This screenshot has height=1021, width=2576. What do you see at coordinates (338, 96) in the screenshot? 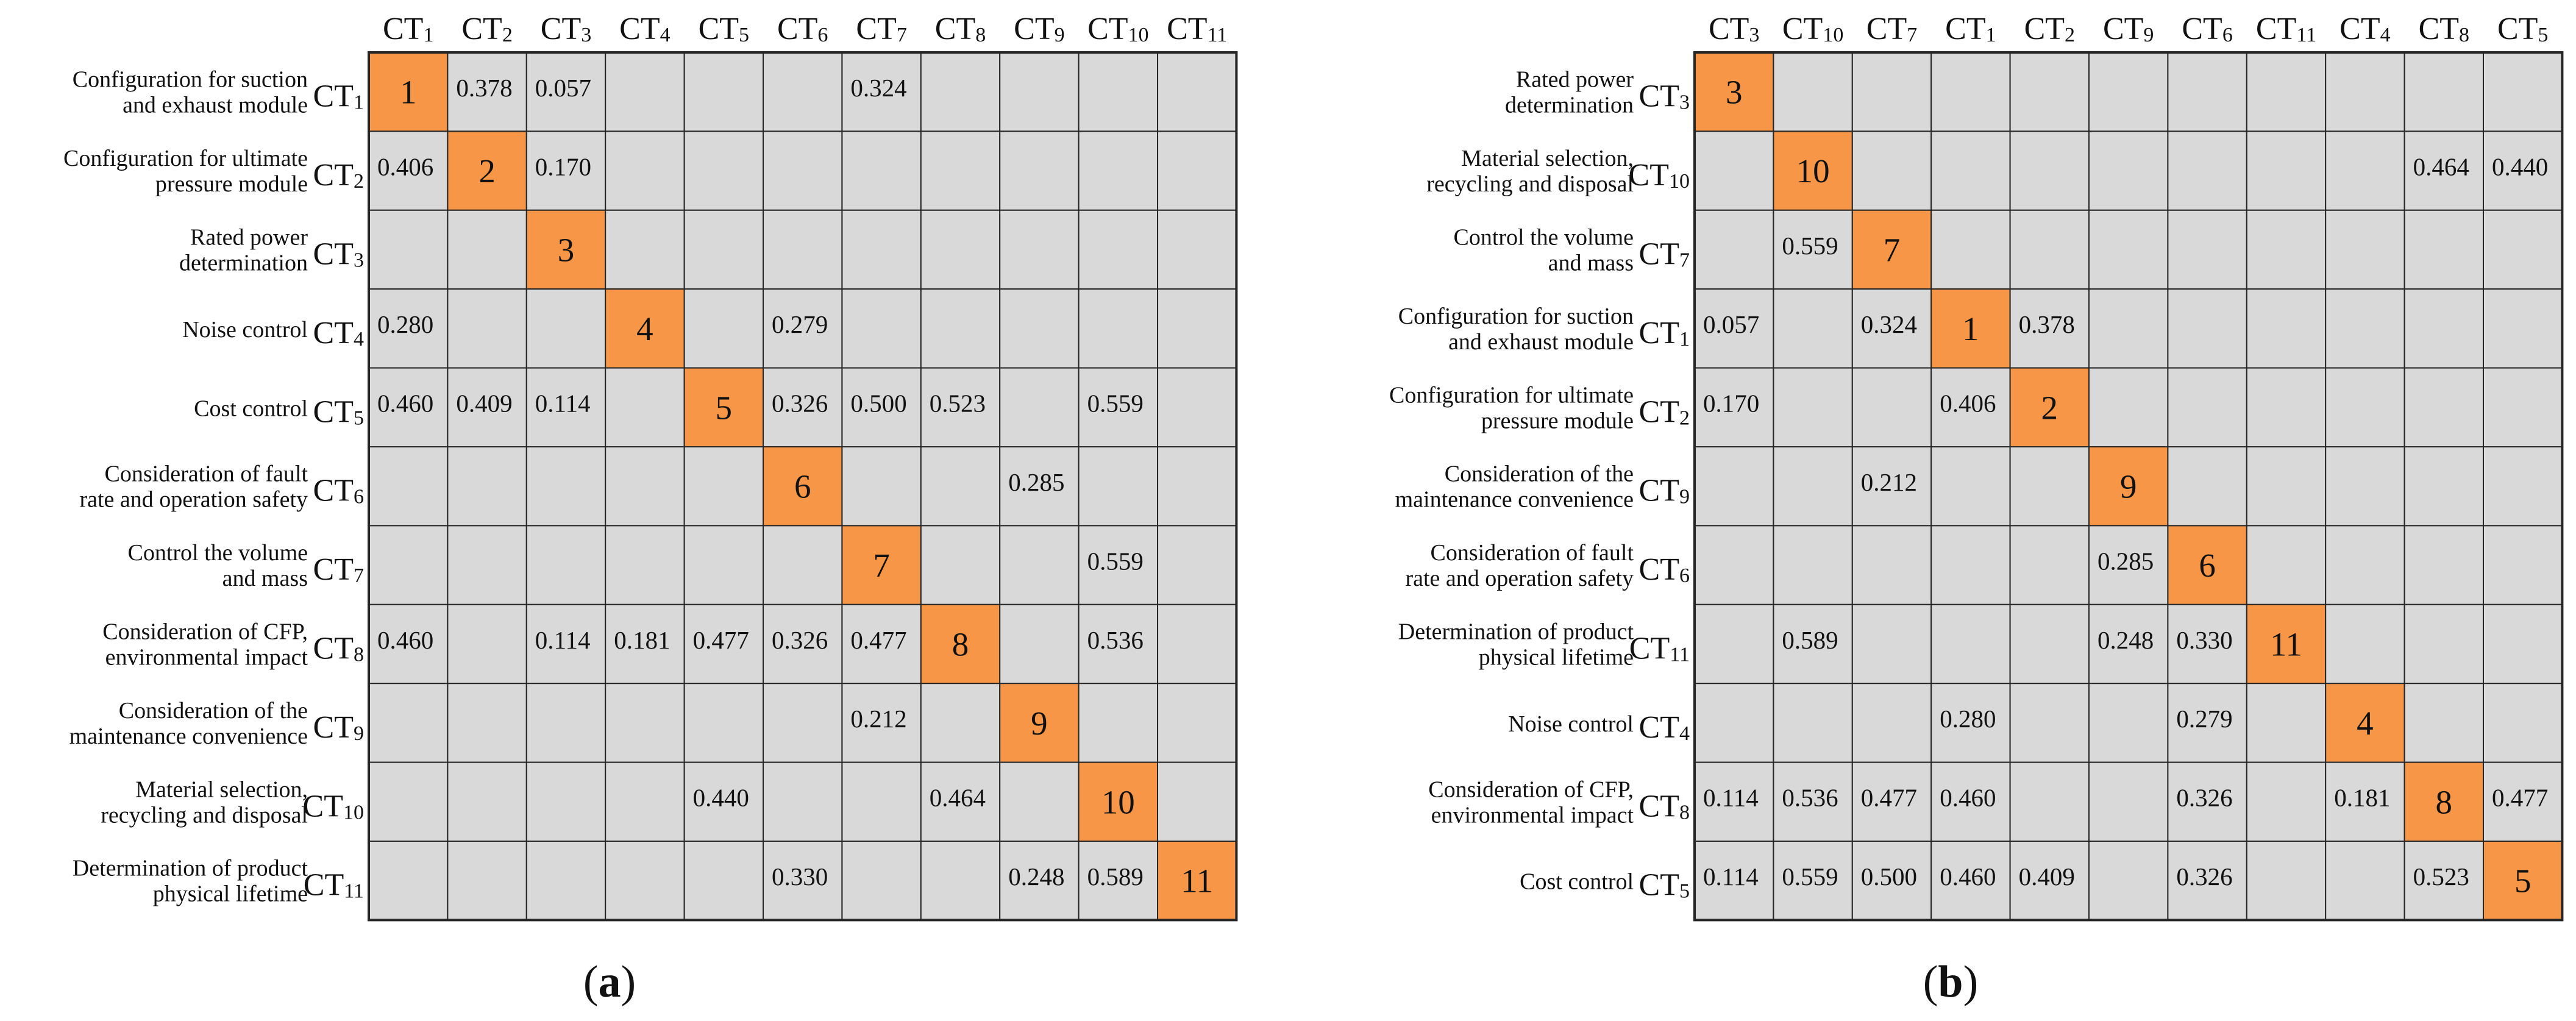
I see `row-header: CT1` at bounding box center [338, 96].